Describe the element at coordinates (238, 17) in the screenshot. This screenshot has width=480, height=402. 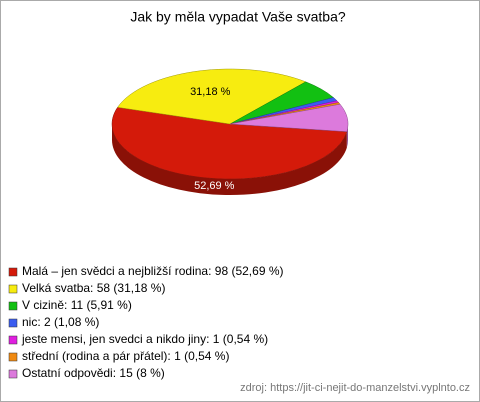
I see `chart-title: Jak by měla vypadat Vaše svatba?` at that location.